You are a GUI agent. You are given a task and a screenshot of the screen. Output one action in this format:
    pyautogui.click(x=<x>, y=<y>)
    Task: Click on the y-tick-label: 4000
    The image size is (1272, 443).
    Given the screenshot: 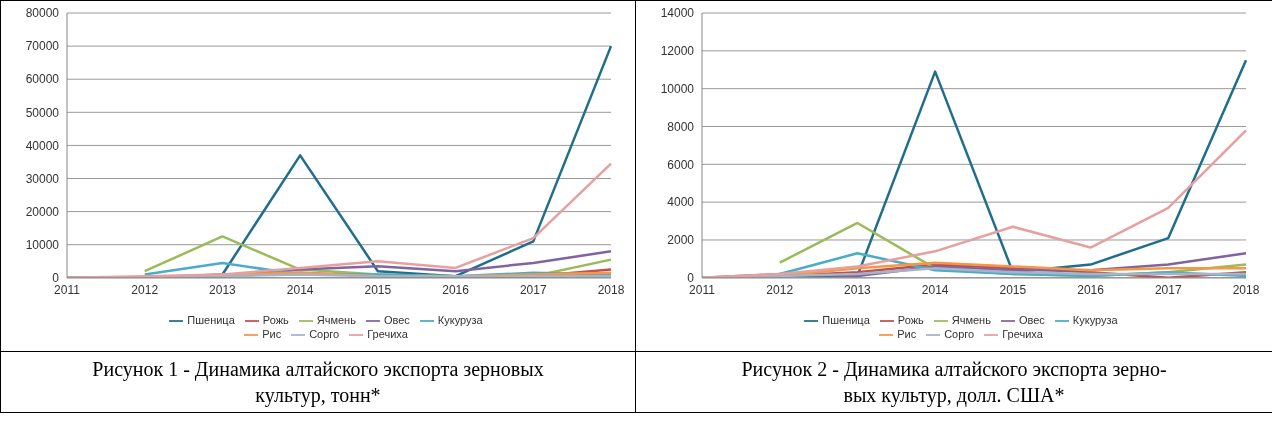 What is the action you would take?
    pyautogui.click(x=681, y=202)
    